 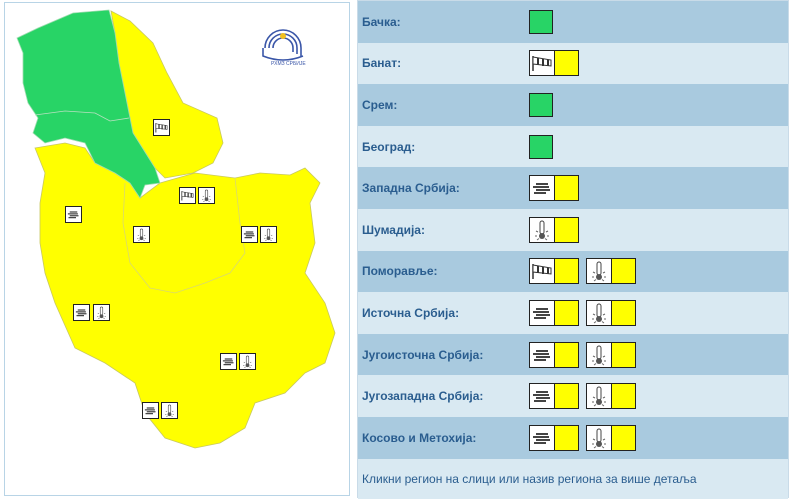 What do you see at coordinates (411, 188) in the screenshot?
I see `region-label: Западна Србија:` at bounding box center [411, 188].